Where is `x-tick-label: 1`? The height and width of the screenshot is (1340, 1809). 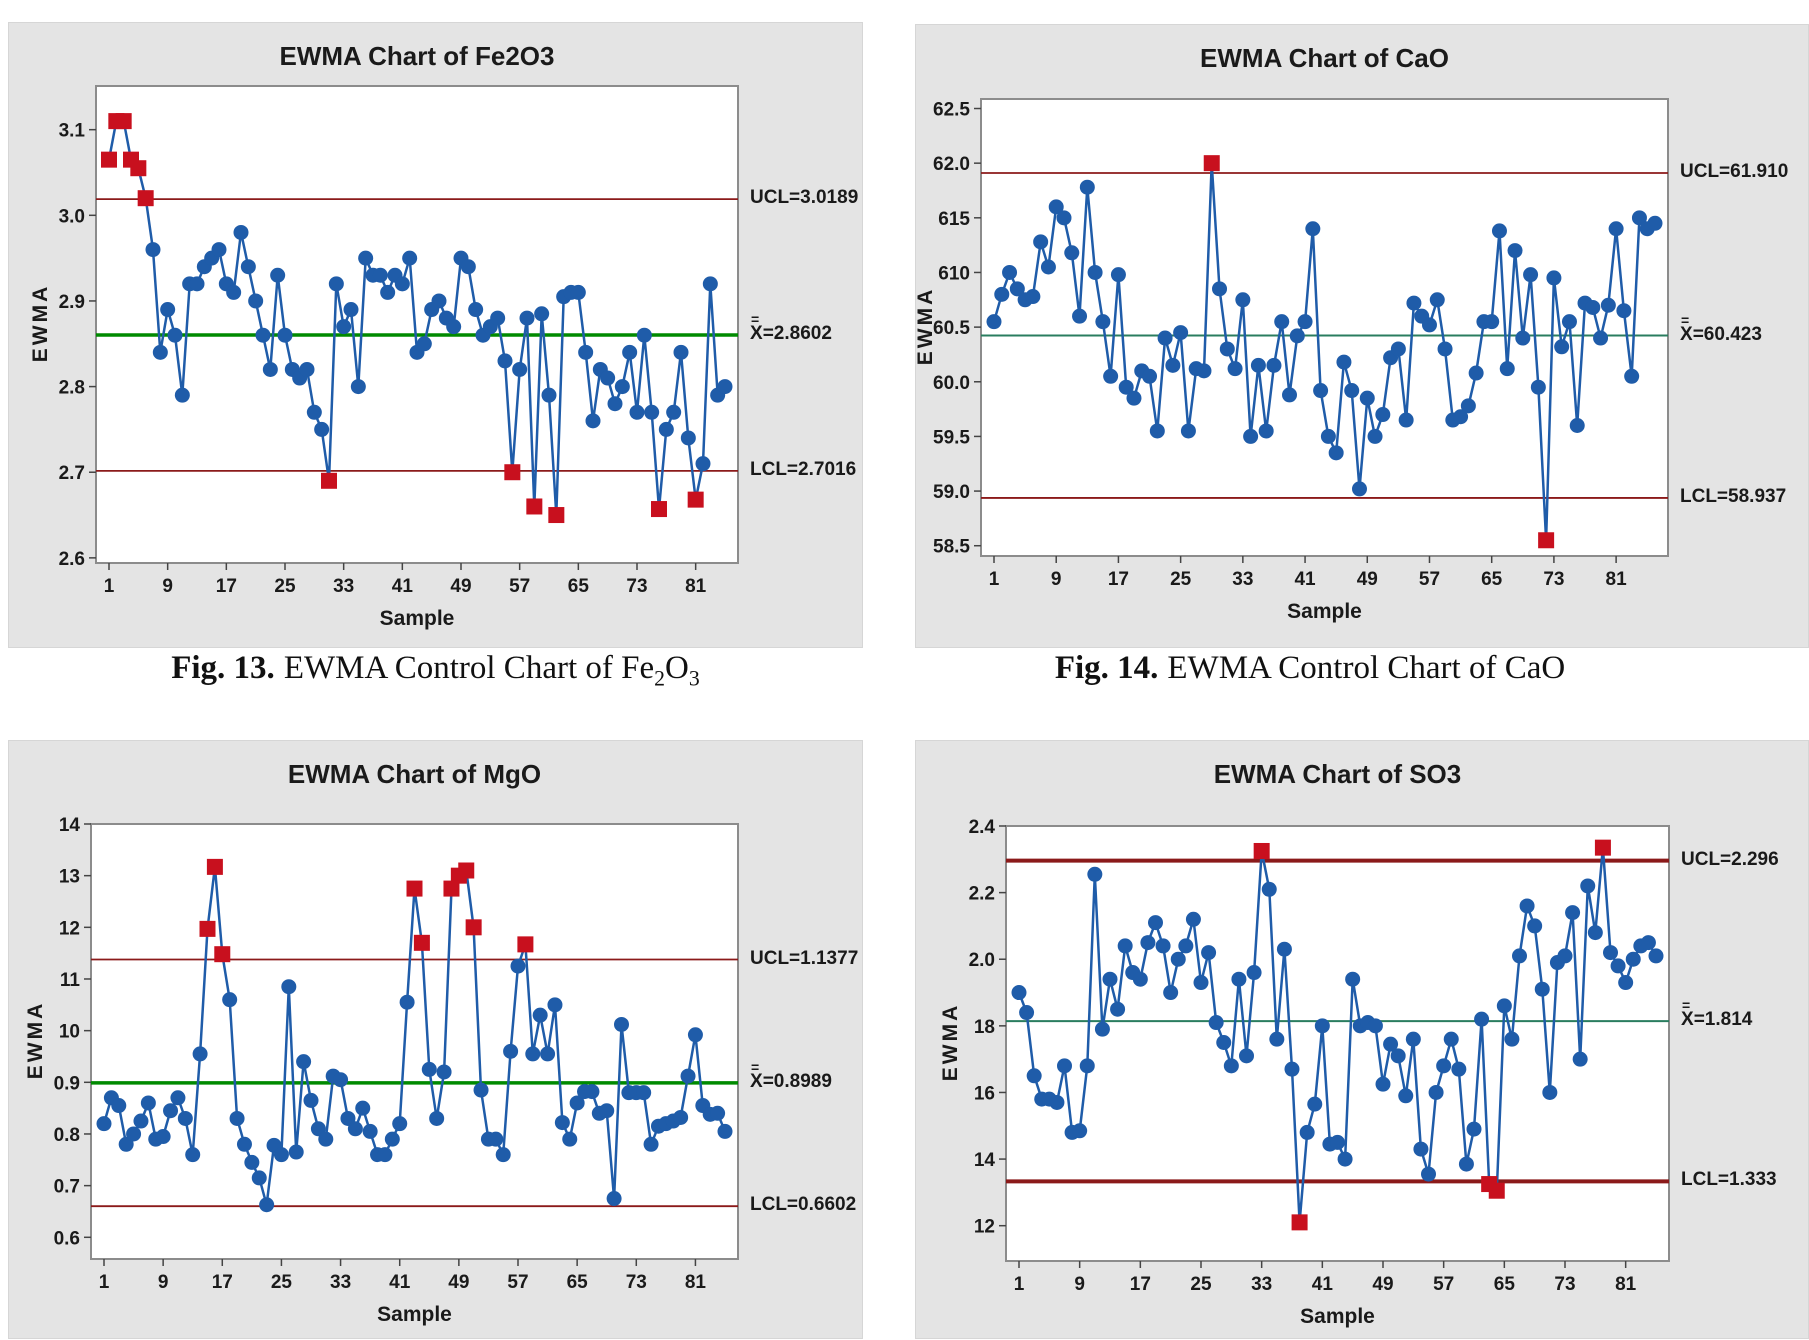
x-tick-label: 1 is located at coordinates (104, 1282).